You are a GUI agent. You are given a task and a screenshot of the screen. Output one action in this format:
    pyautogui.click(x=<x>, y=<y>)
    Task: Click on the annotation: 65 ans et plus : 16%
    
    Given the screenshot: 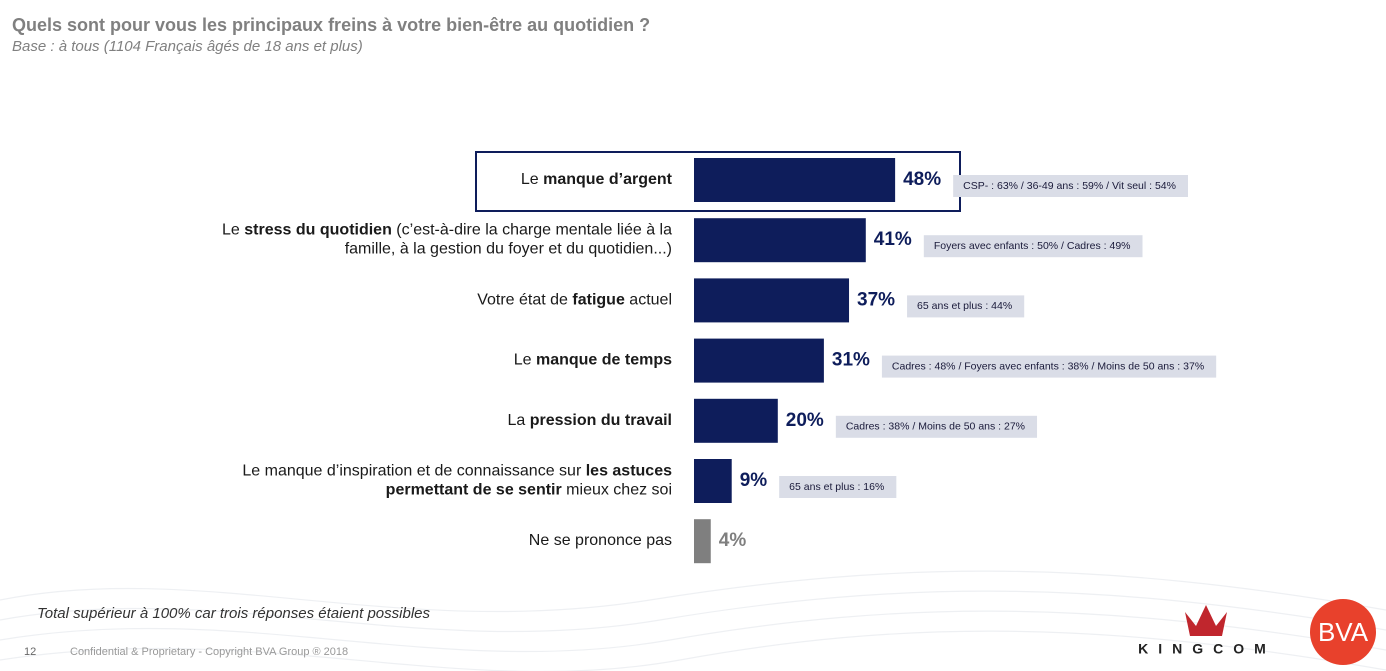 What is the action you would take?
    pyautogui.click(x=836, y=487)
    